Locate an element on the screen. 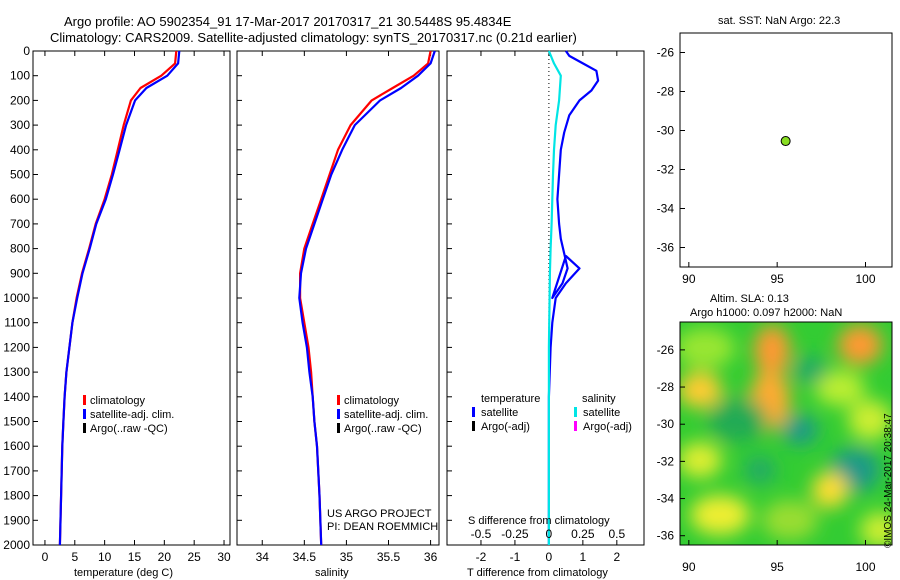 This screenshot has width=900, height=580. y-tick-label: 1900 is located at coordinates (16, 520).